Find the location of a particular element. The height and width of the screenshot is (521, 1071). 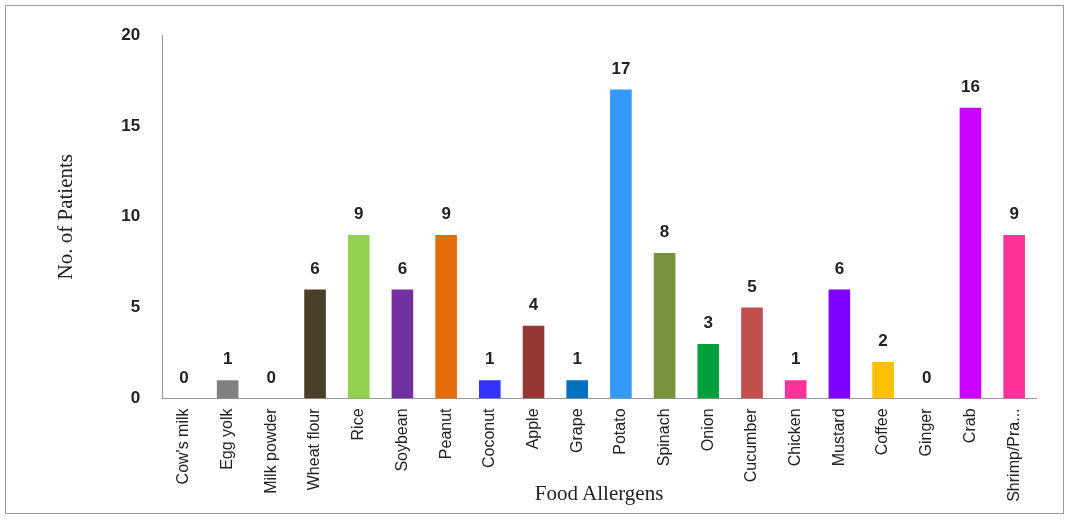

x-tick-label: Grape is located at coordinates (576, 430).